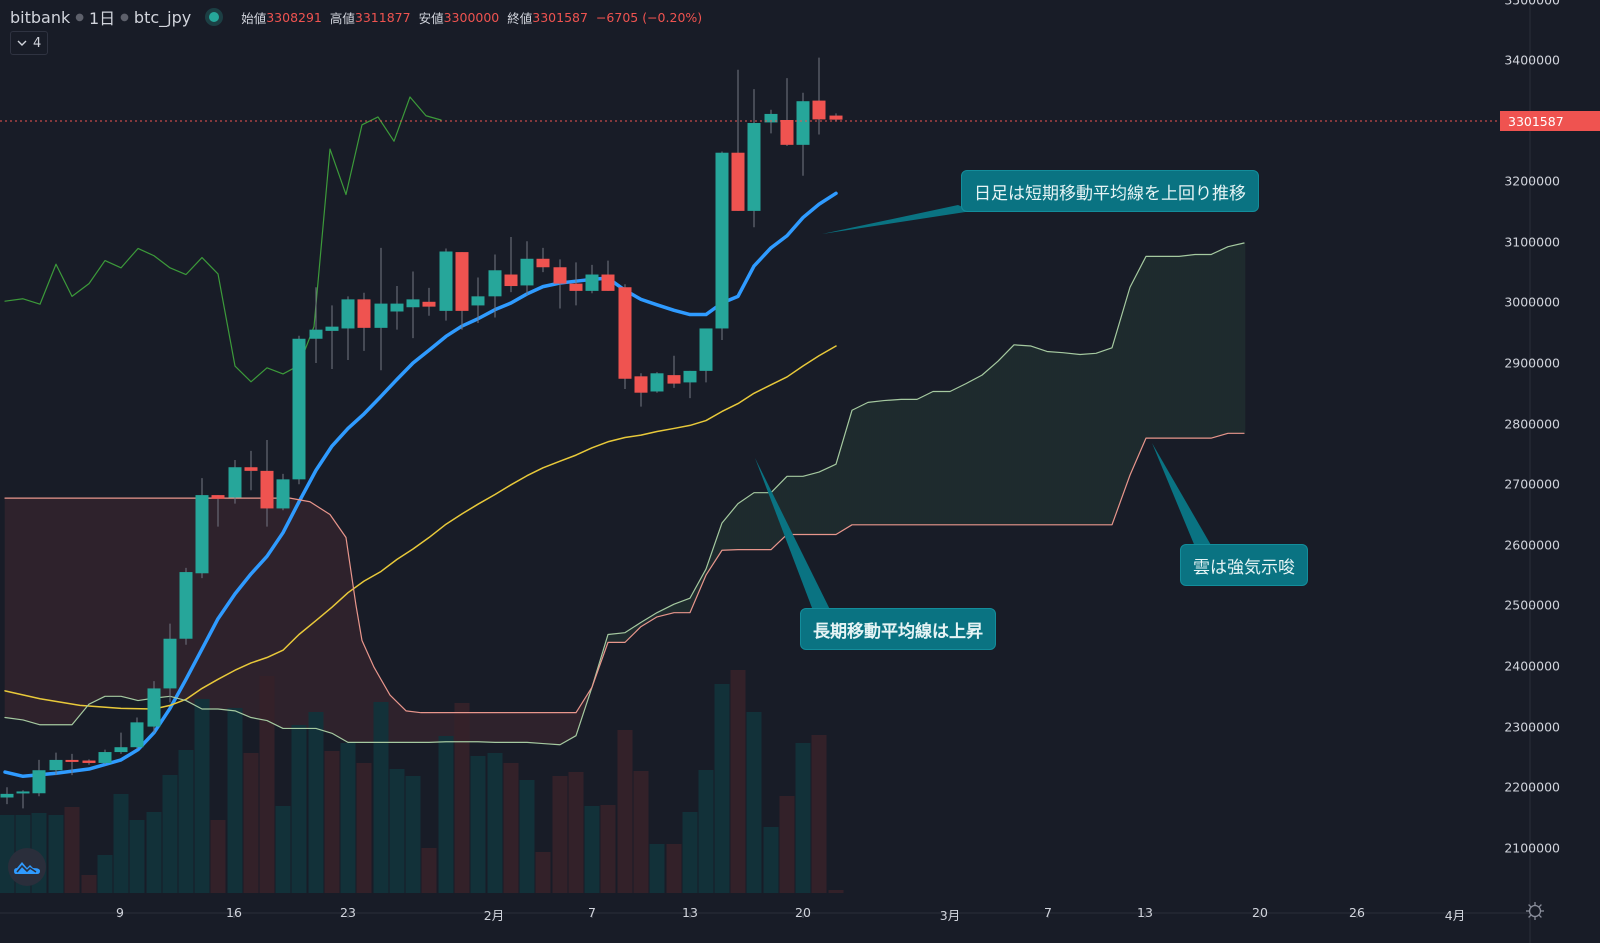  I want to click on symbol-name: btc_jpy, so click(162, 17).